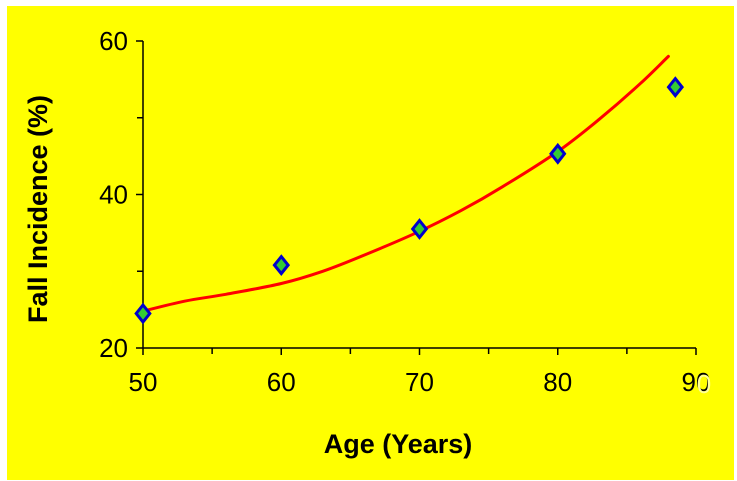 This screenshot has width=737, height=481. I want to click on x-tick-label: 90, so click(696, 382).